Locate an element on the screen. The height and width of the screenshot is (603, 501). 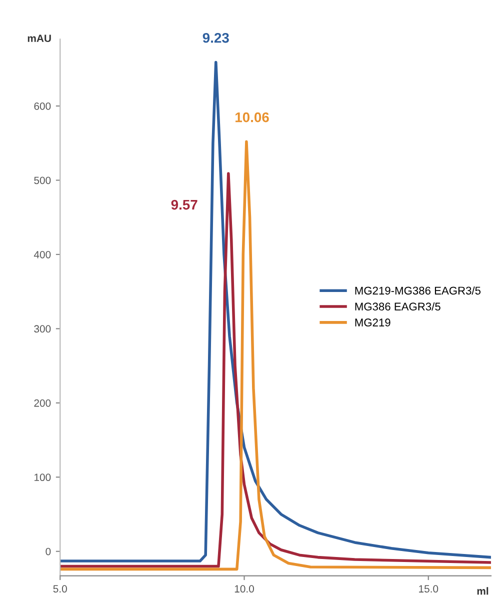
y-tick-label: 300 is located at coordinates (42, 329).